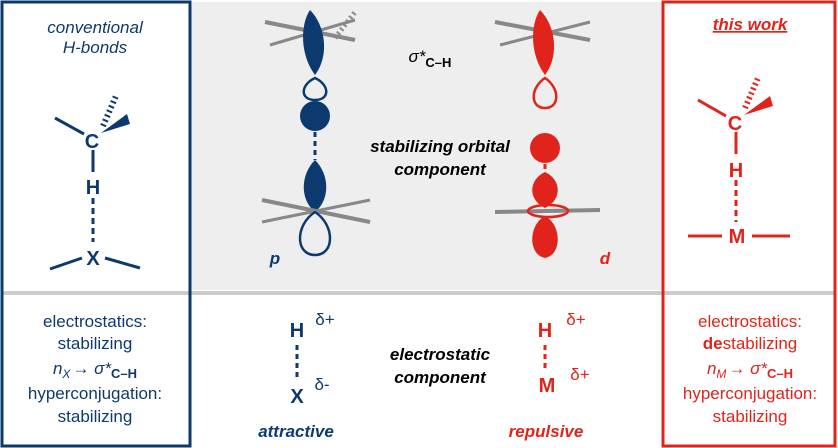 The width and height of the screenshot is (838, 448). Describe the element at coordinates (440, 146) in the screenshot. I see `orbital-label: stabilizing orbital` at that location.